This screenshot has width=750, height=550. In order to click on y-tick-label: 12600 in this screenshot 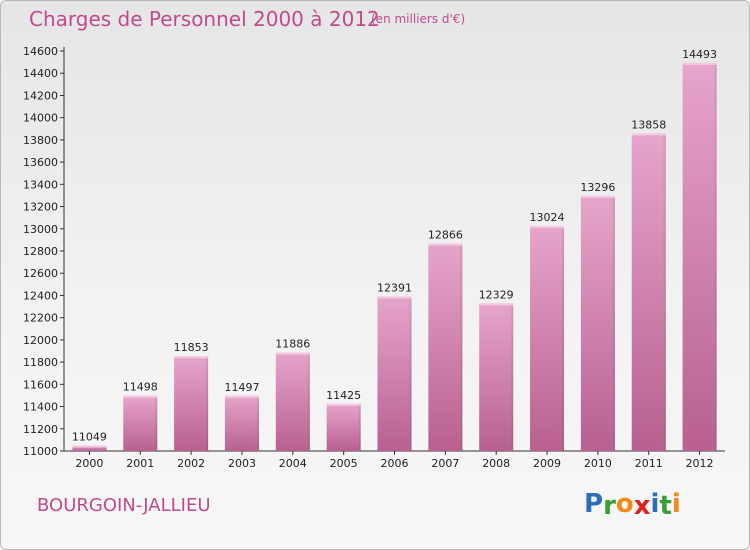, I will do `click(40, 273)`.